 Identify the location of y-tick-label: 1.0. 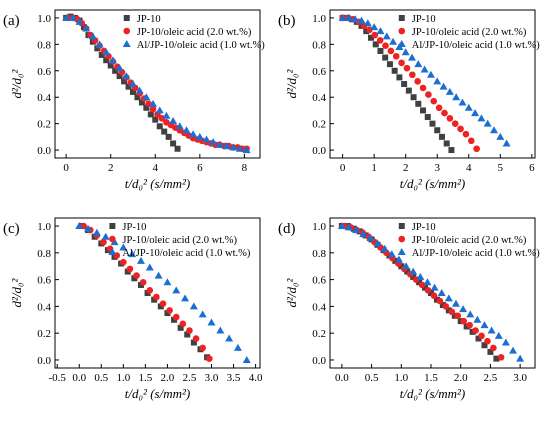
(319, 227).